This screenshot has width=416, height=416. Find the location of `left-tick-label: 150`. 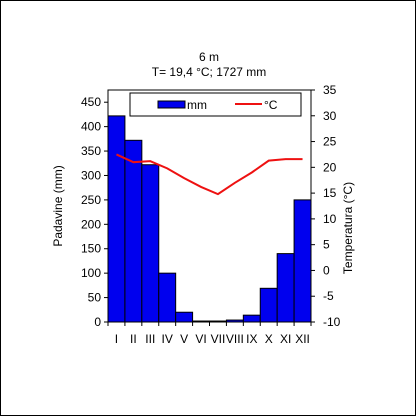

left-tick-label: 150 is located at coordinates (91, 249).